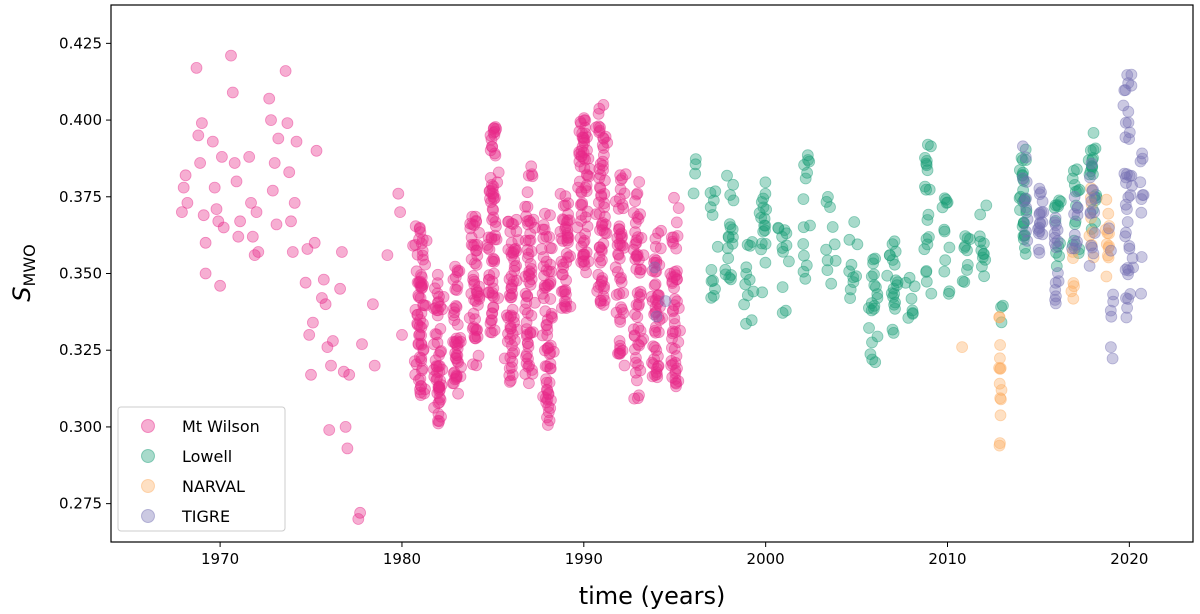 The image size is (1200, 614). Describe the element at coordinates (80, 504) in the screenshot. I see `y-tick-label: 0.275` at that location.